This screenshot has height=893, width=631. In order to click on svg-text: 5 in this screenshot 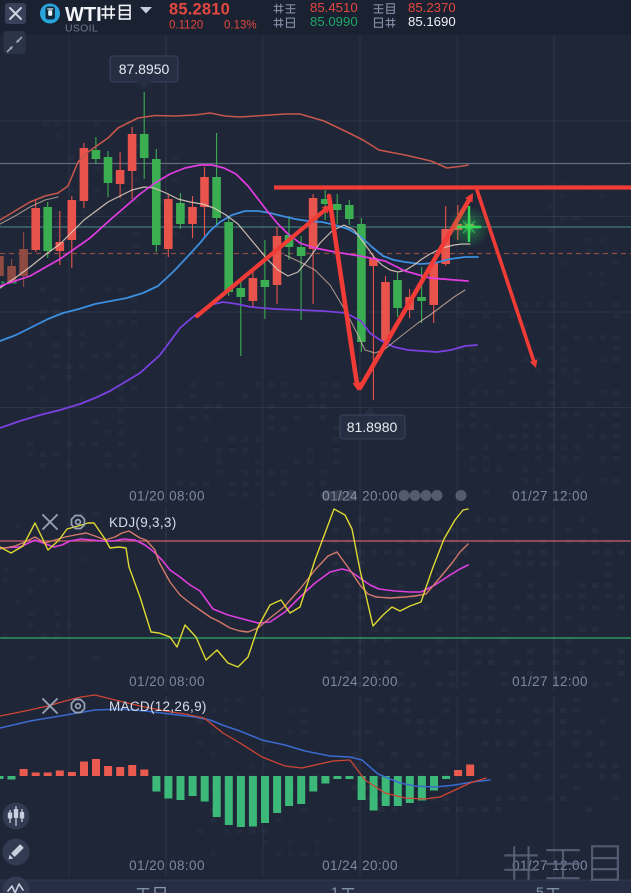, I will do `click(540, 888)`.